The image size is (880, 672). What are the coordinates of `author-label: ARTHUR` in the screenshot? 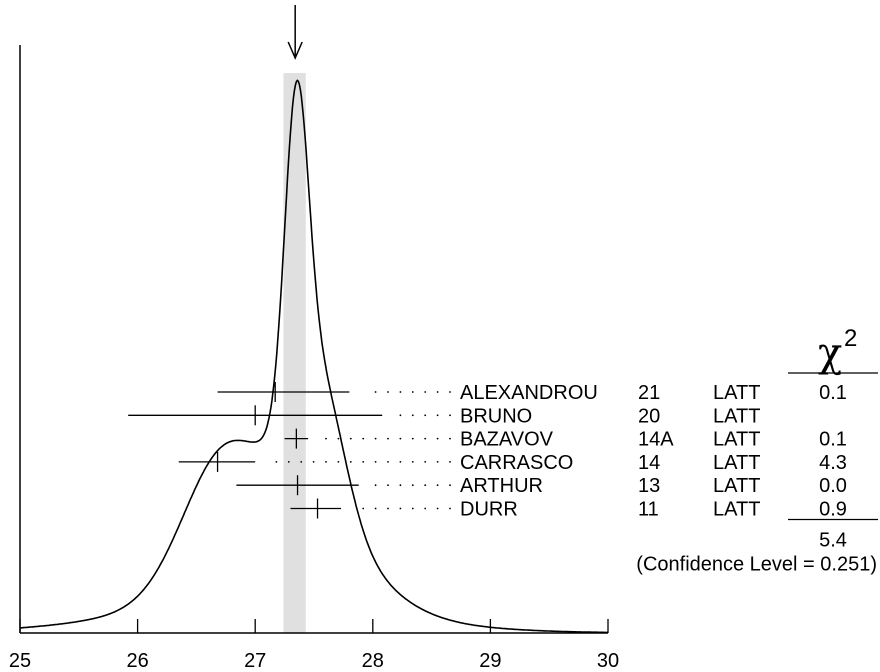 It's located at (501, 486).